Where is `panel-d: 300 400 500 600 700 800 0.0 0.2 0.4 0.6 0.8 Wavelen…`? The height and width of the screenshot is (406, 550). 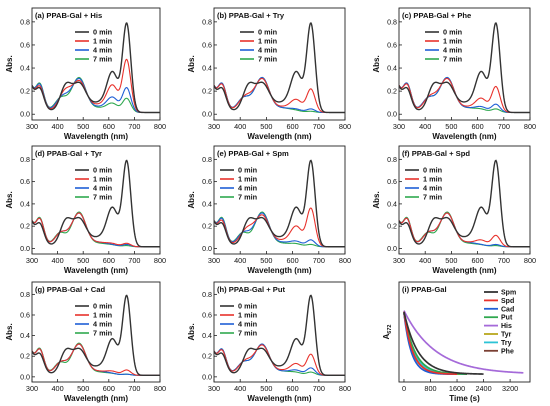
panel-d: 300 400 500 600 700 800 0.0 0.2 0.4 0.6 0.8 Wavelen… is located at coordinates (85, 210).